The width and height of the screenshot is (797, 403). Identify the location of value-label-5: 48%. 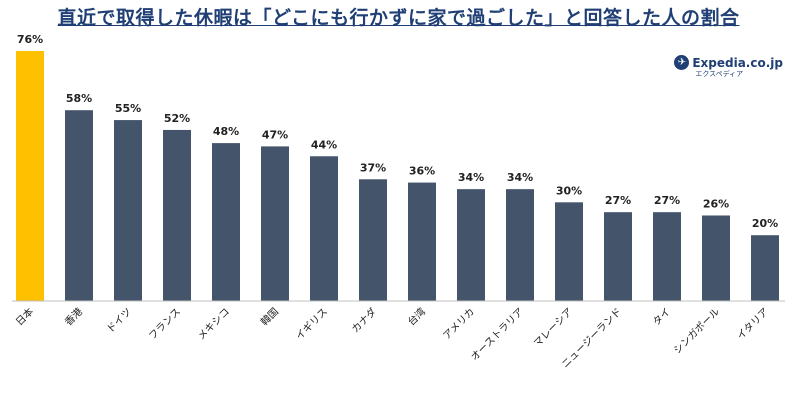
(226, 131).